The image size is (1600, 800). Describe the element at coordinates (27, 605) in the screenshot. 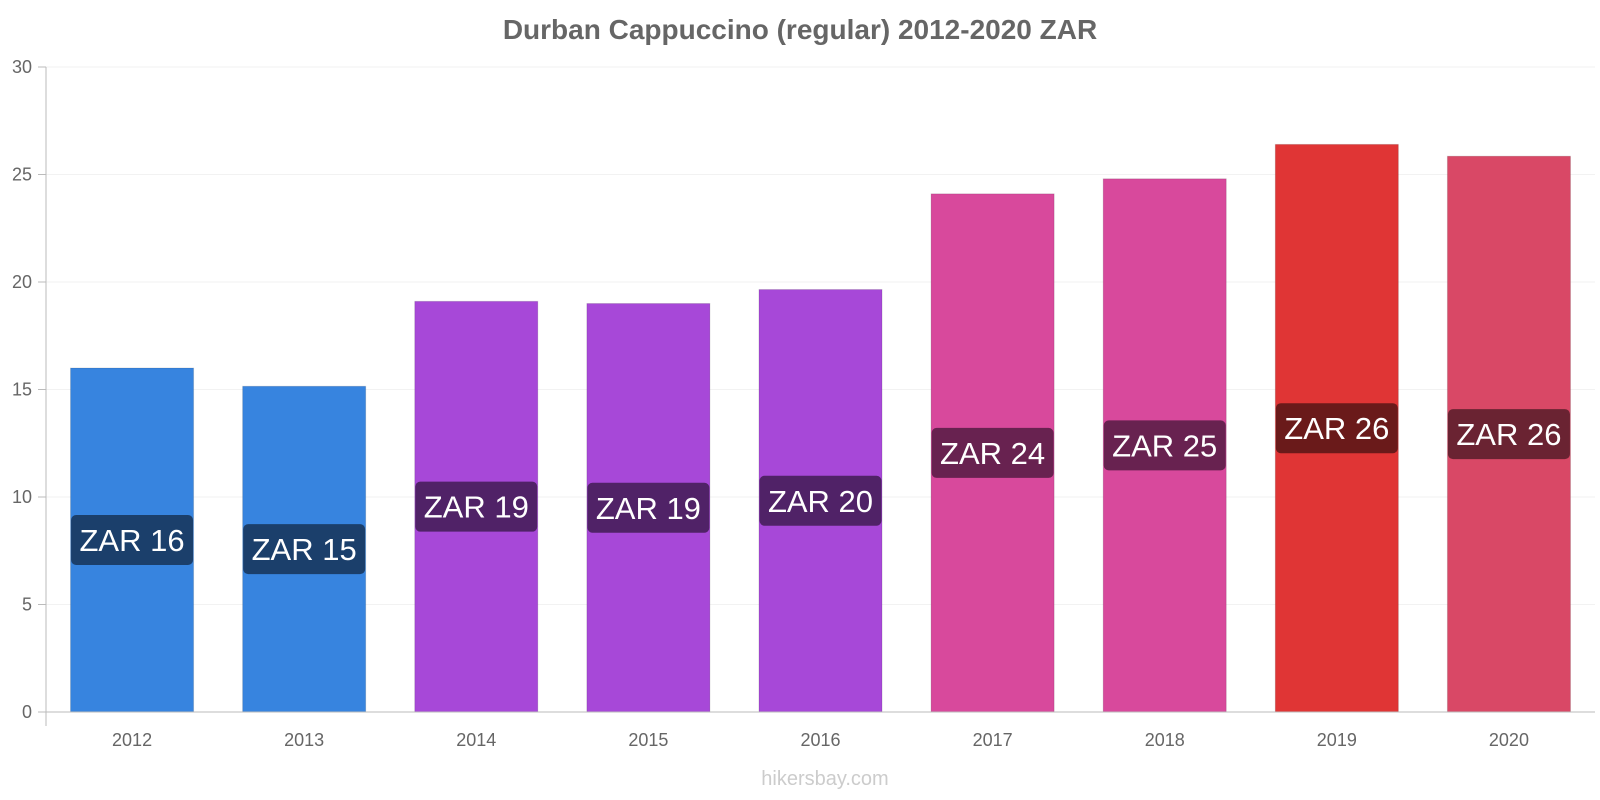

I see `y-tick-label: 5` at that location.